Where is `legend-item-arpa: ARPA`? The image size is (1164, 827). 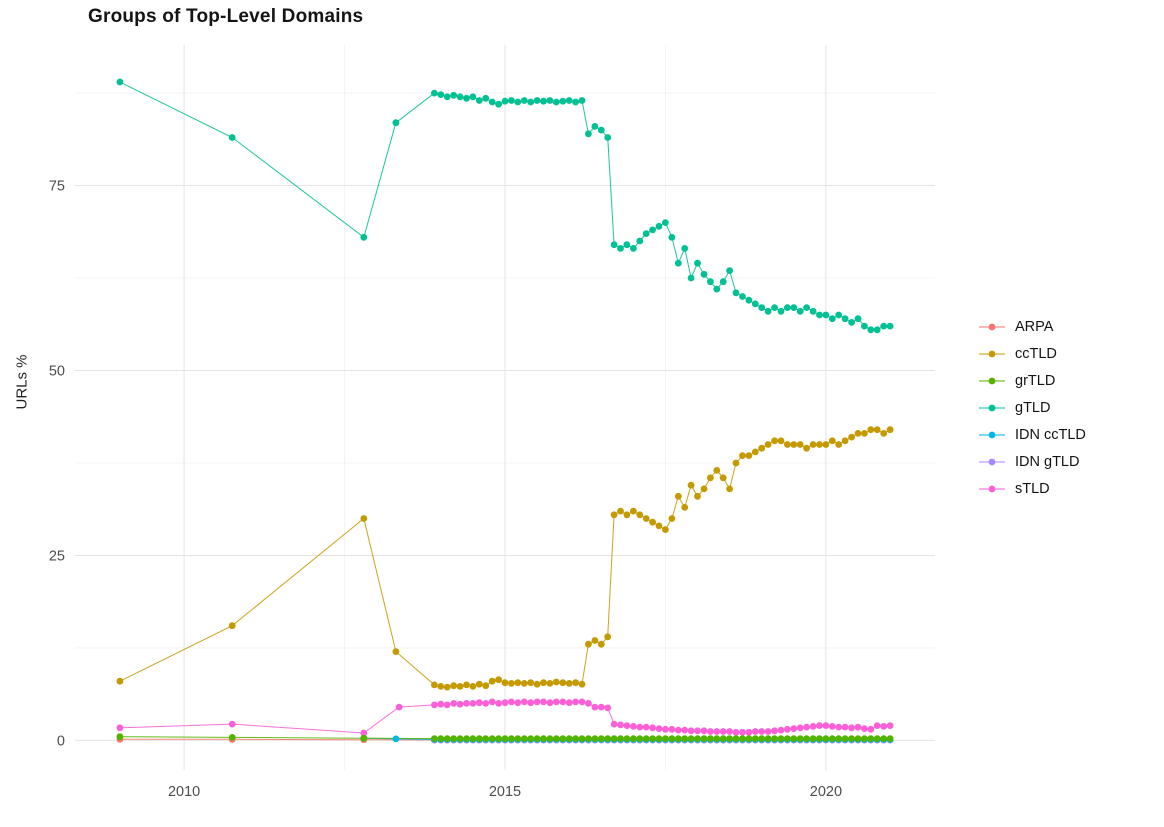 legend-item-arpa: ARPA is located at coordinates (1032, 327).